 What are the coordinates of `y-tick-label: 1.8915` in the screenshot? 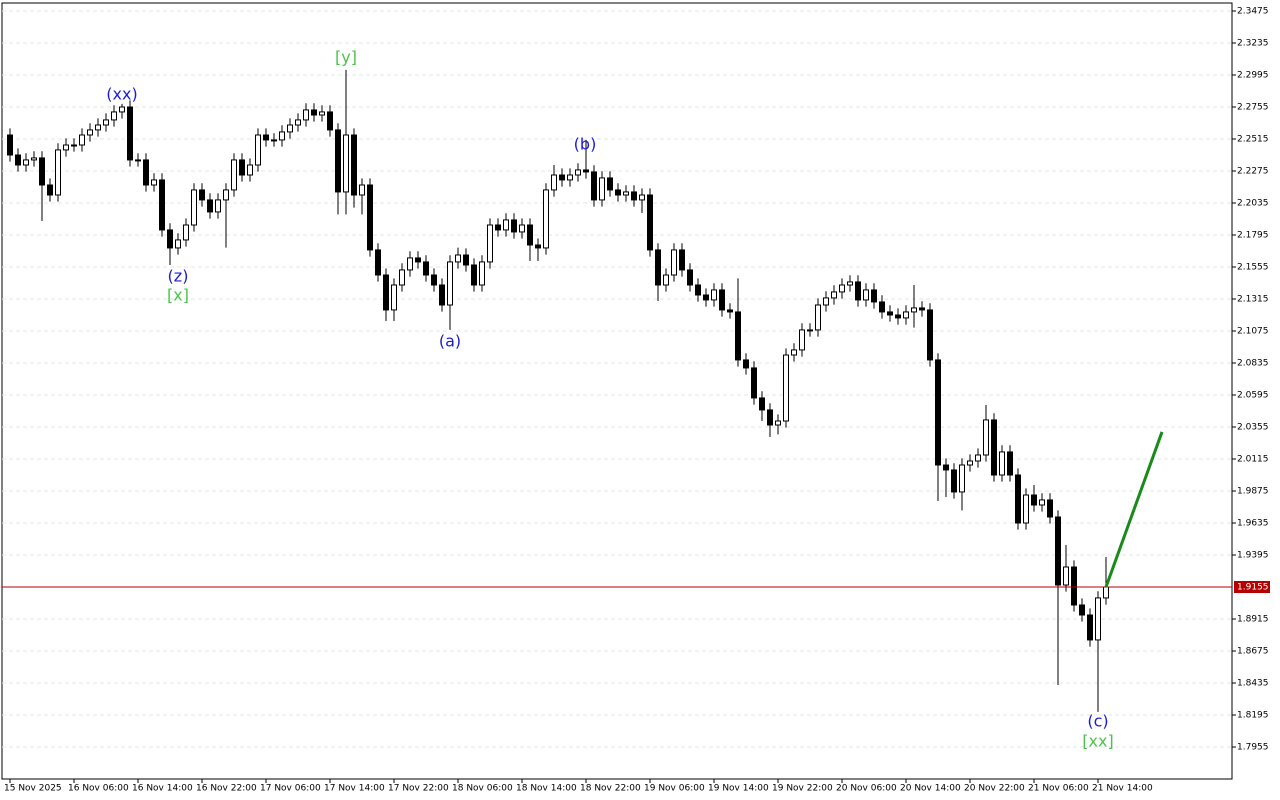 It's located at (1253, 620).